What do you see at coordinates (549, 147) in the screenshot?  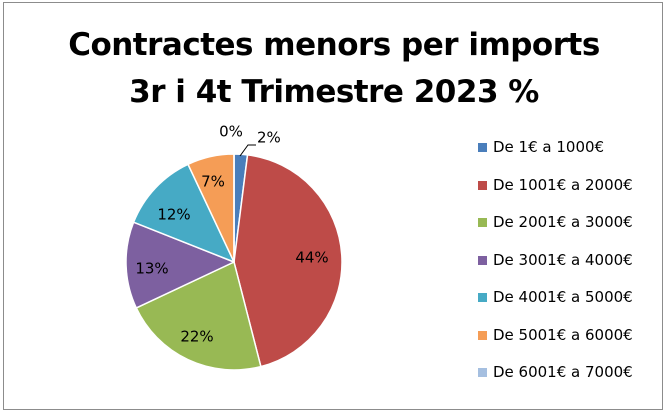 I see `legend-label-1: De 1€ a 1000€` at bounding box center [549, 147].